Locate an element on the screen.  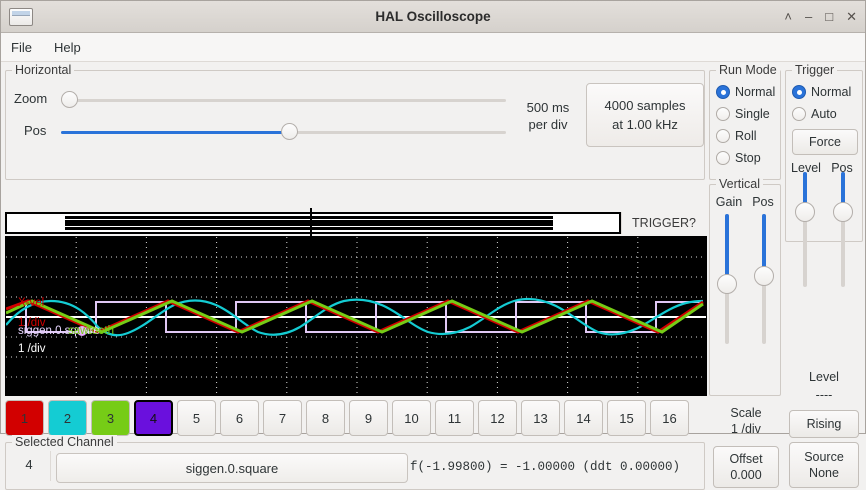
vertical-offset-button: Offset 0.000 is located at coordinates (746, 467).